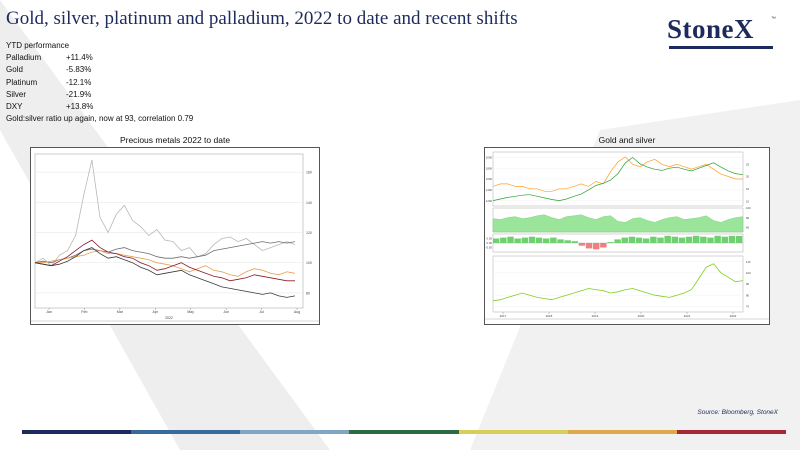 The width and height of the screenshot is (800, 450). Describe the element at coordinates (190, 312) in the screenshot. I see `x-tick-label: May` at that location.